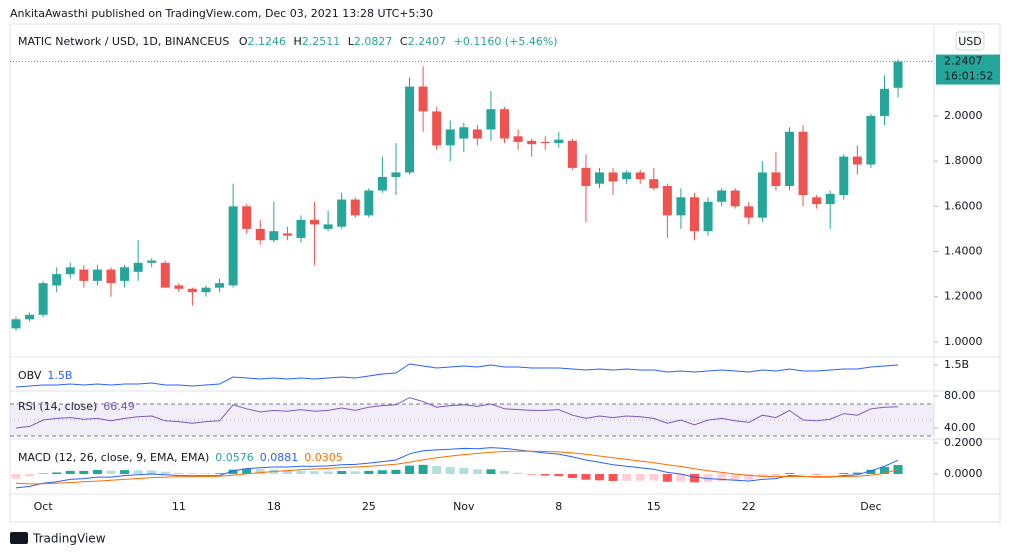 The height and width of the screenshot is (556, 1012). I want to click on x-tick-label: 18, so click(274, 506).